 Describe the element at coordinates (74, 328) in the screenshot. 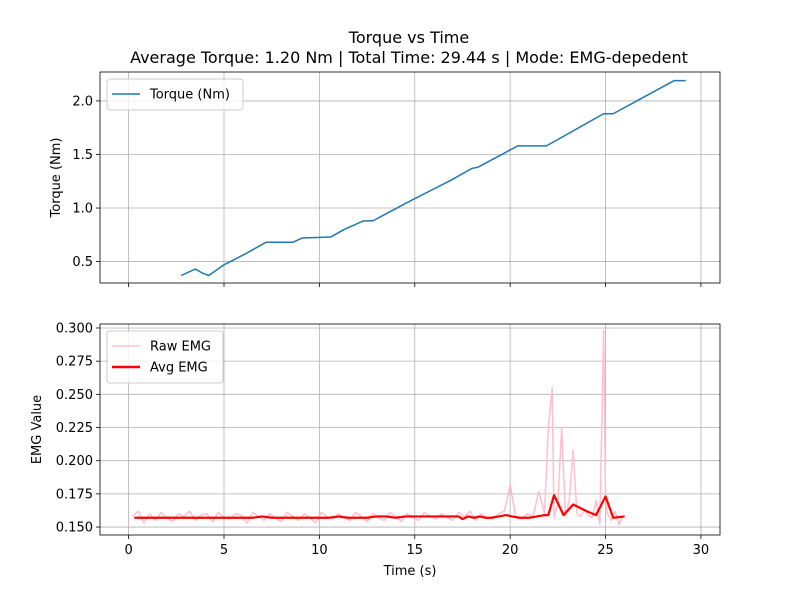

I see `y-tick-label: 0.300` at that location.